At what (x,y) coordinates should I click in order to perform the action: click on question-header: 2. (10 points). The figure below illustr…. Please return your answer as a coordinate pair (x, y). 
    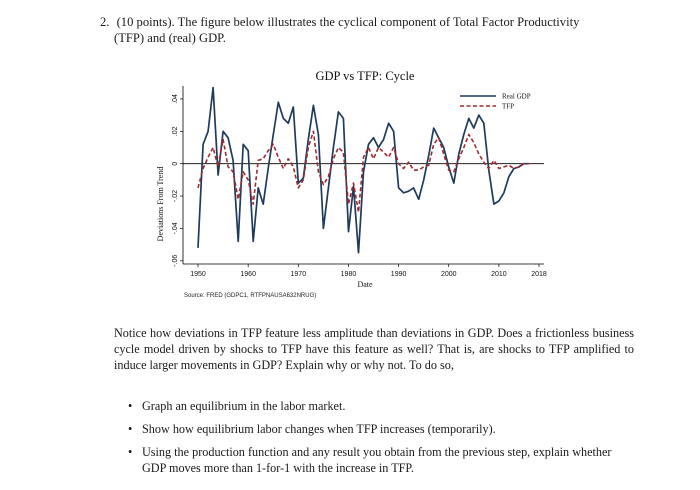
    Looking at the image, I should click on (370, 30).